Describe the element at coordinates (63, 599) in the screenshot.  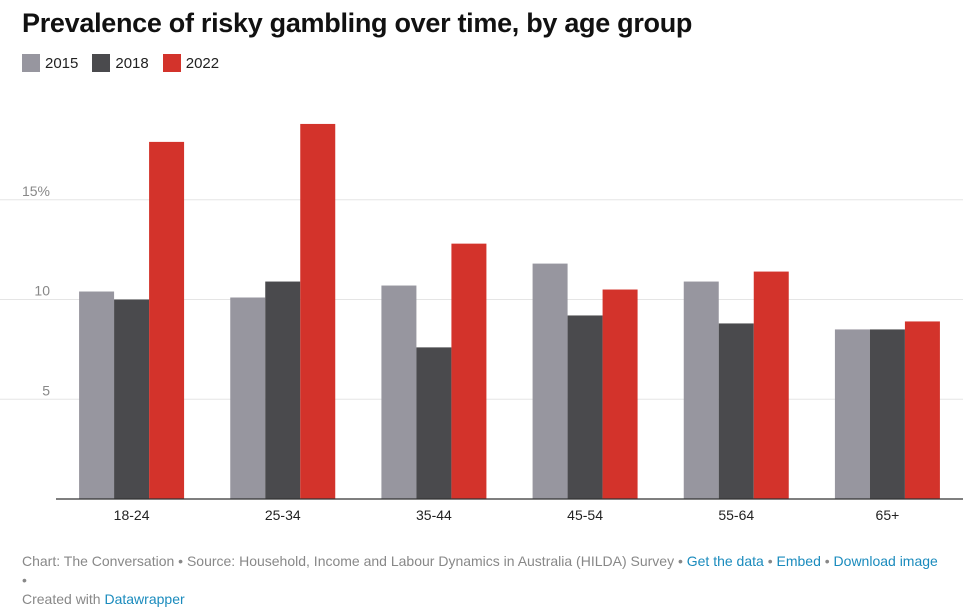
I see `footer-created-with: Created with` at that location.